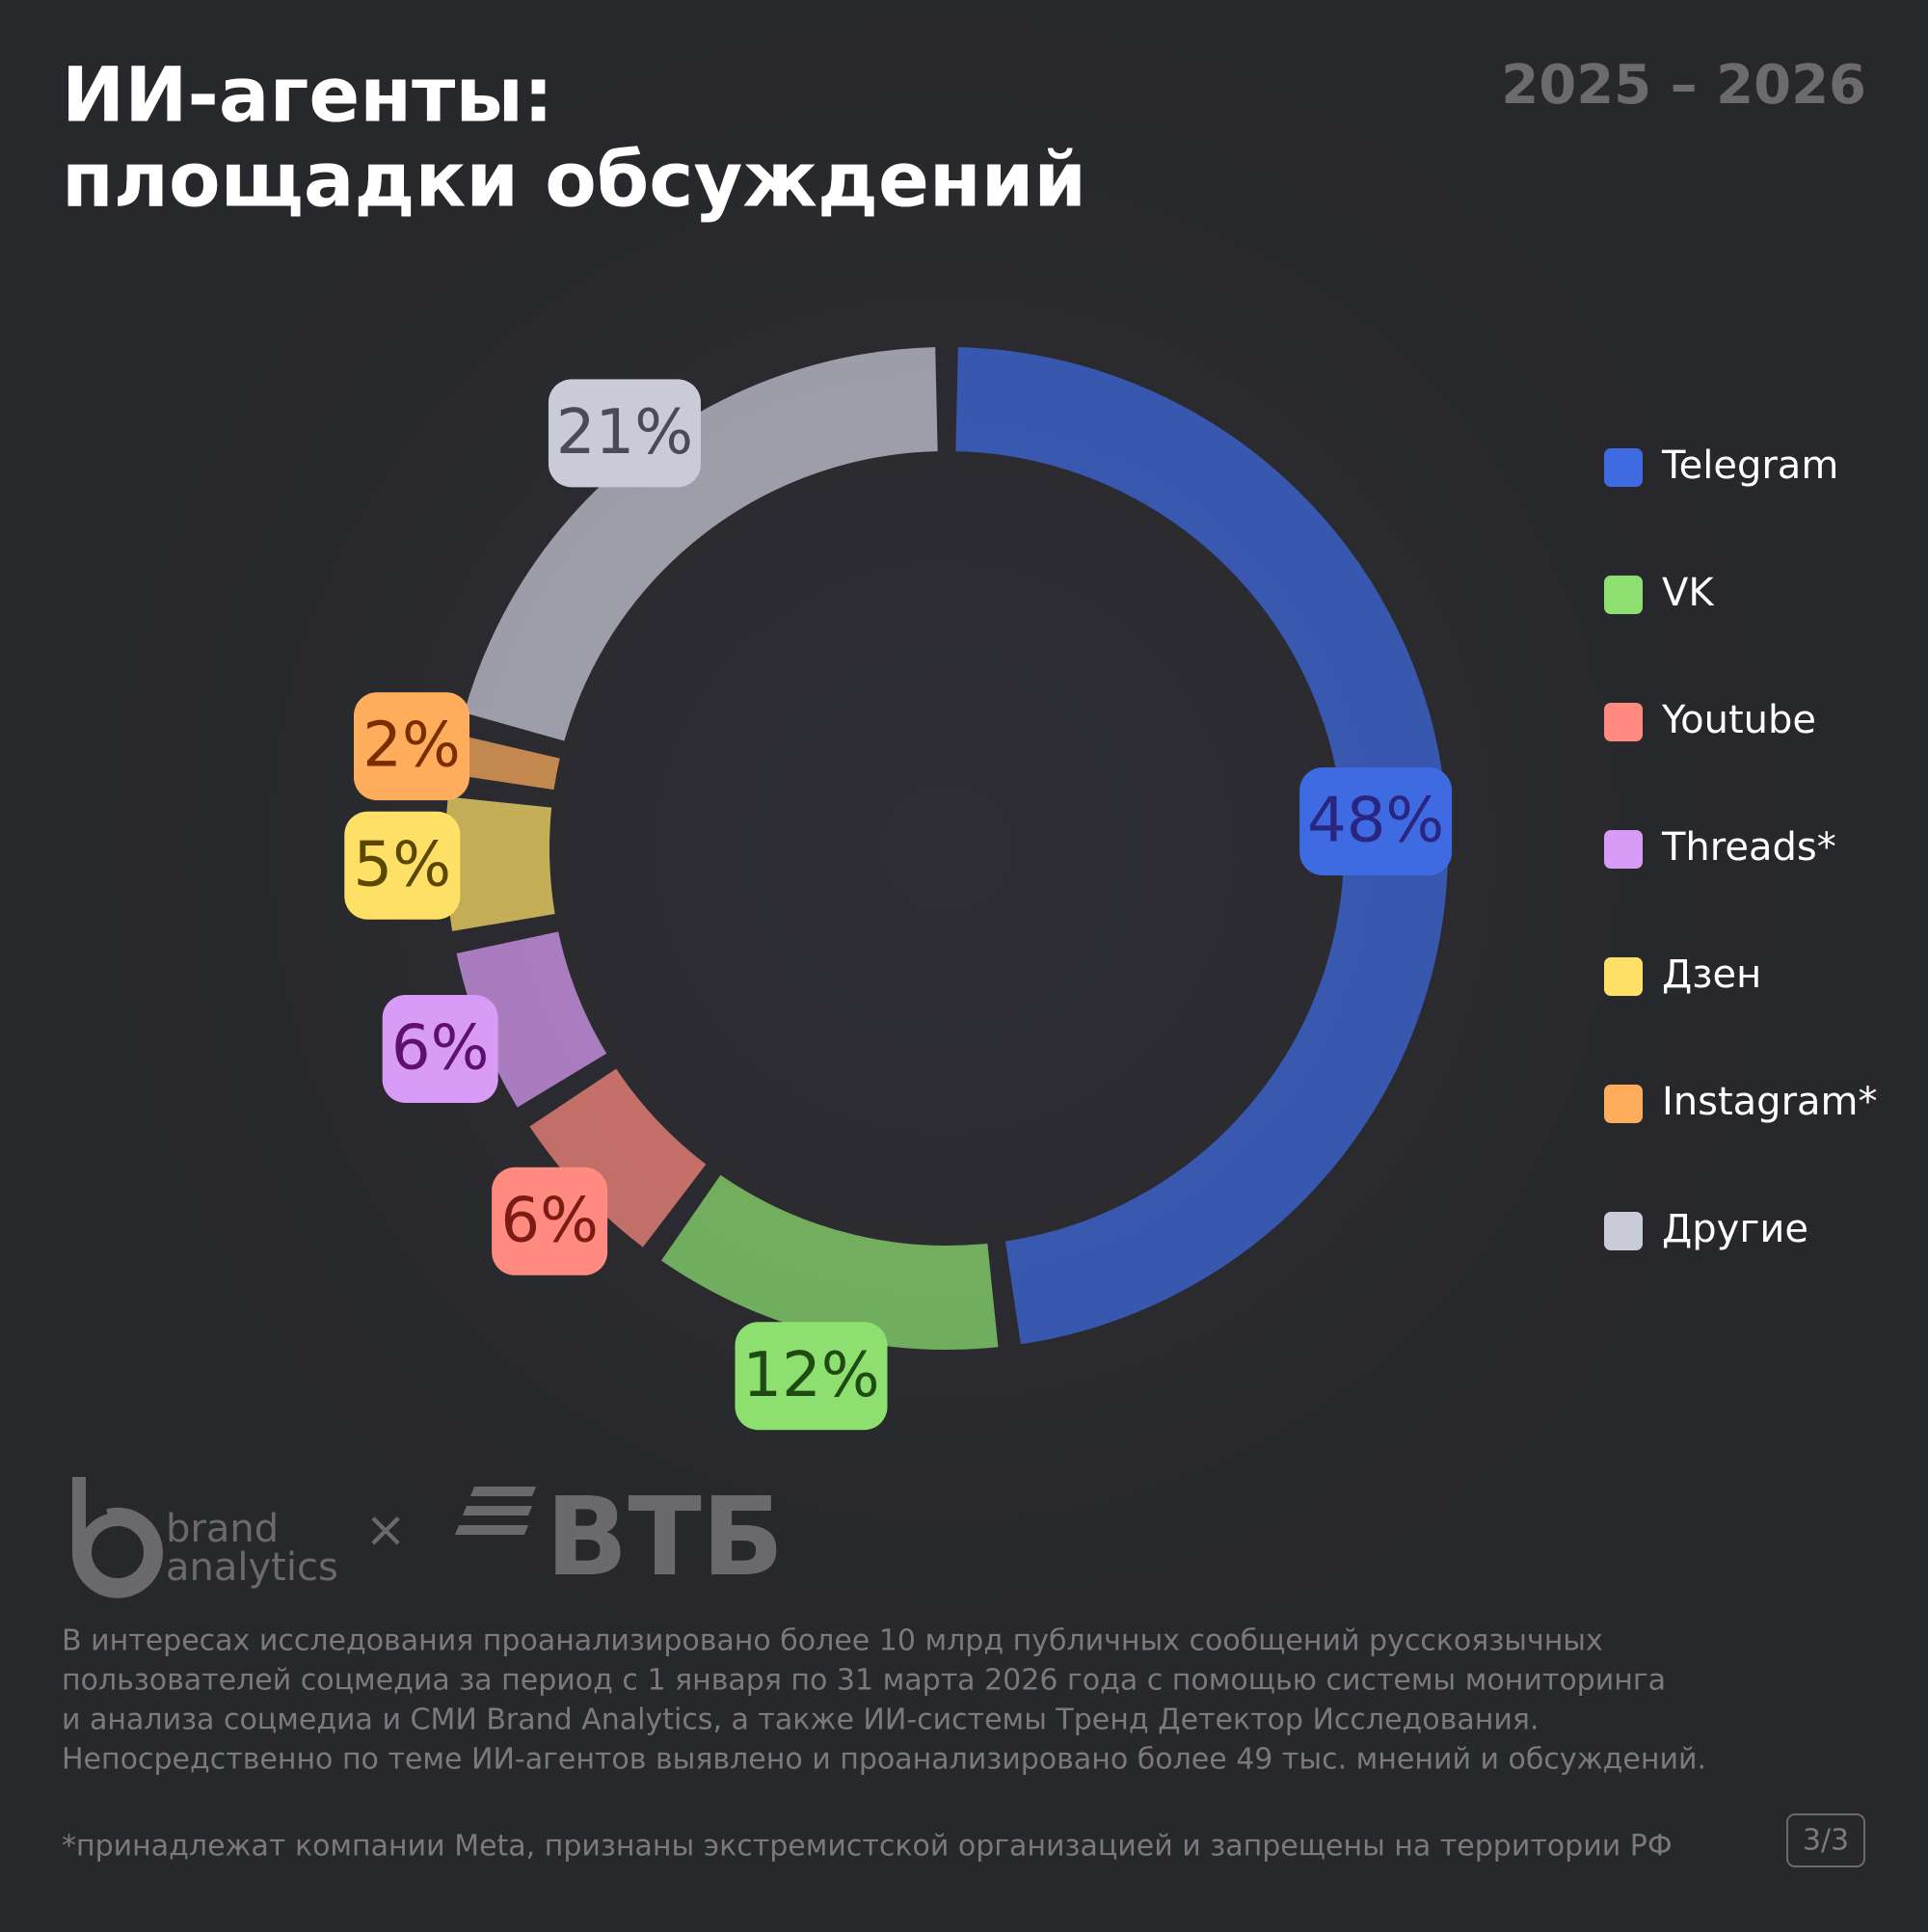  What do you see at coordinates (1770, 1102) in the screenshot?
I see `legend-label: Instagram*` at bounding box center [1770, 1102].